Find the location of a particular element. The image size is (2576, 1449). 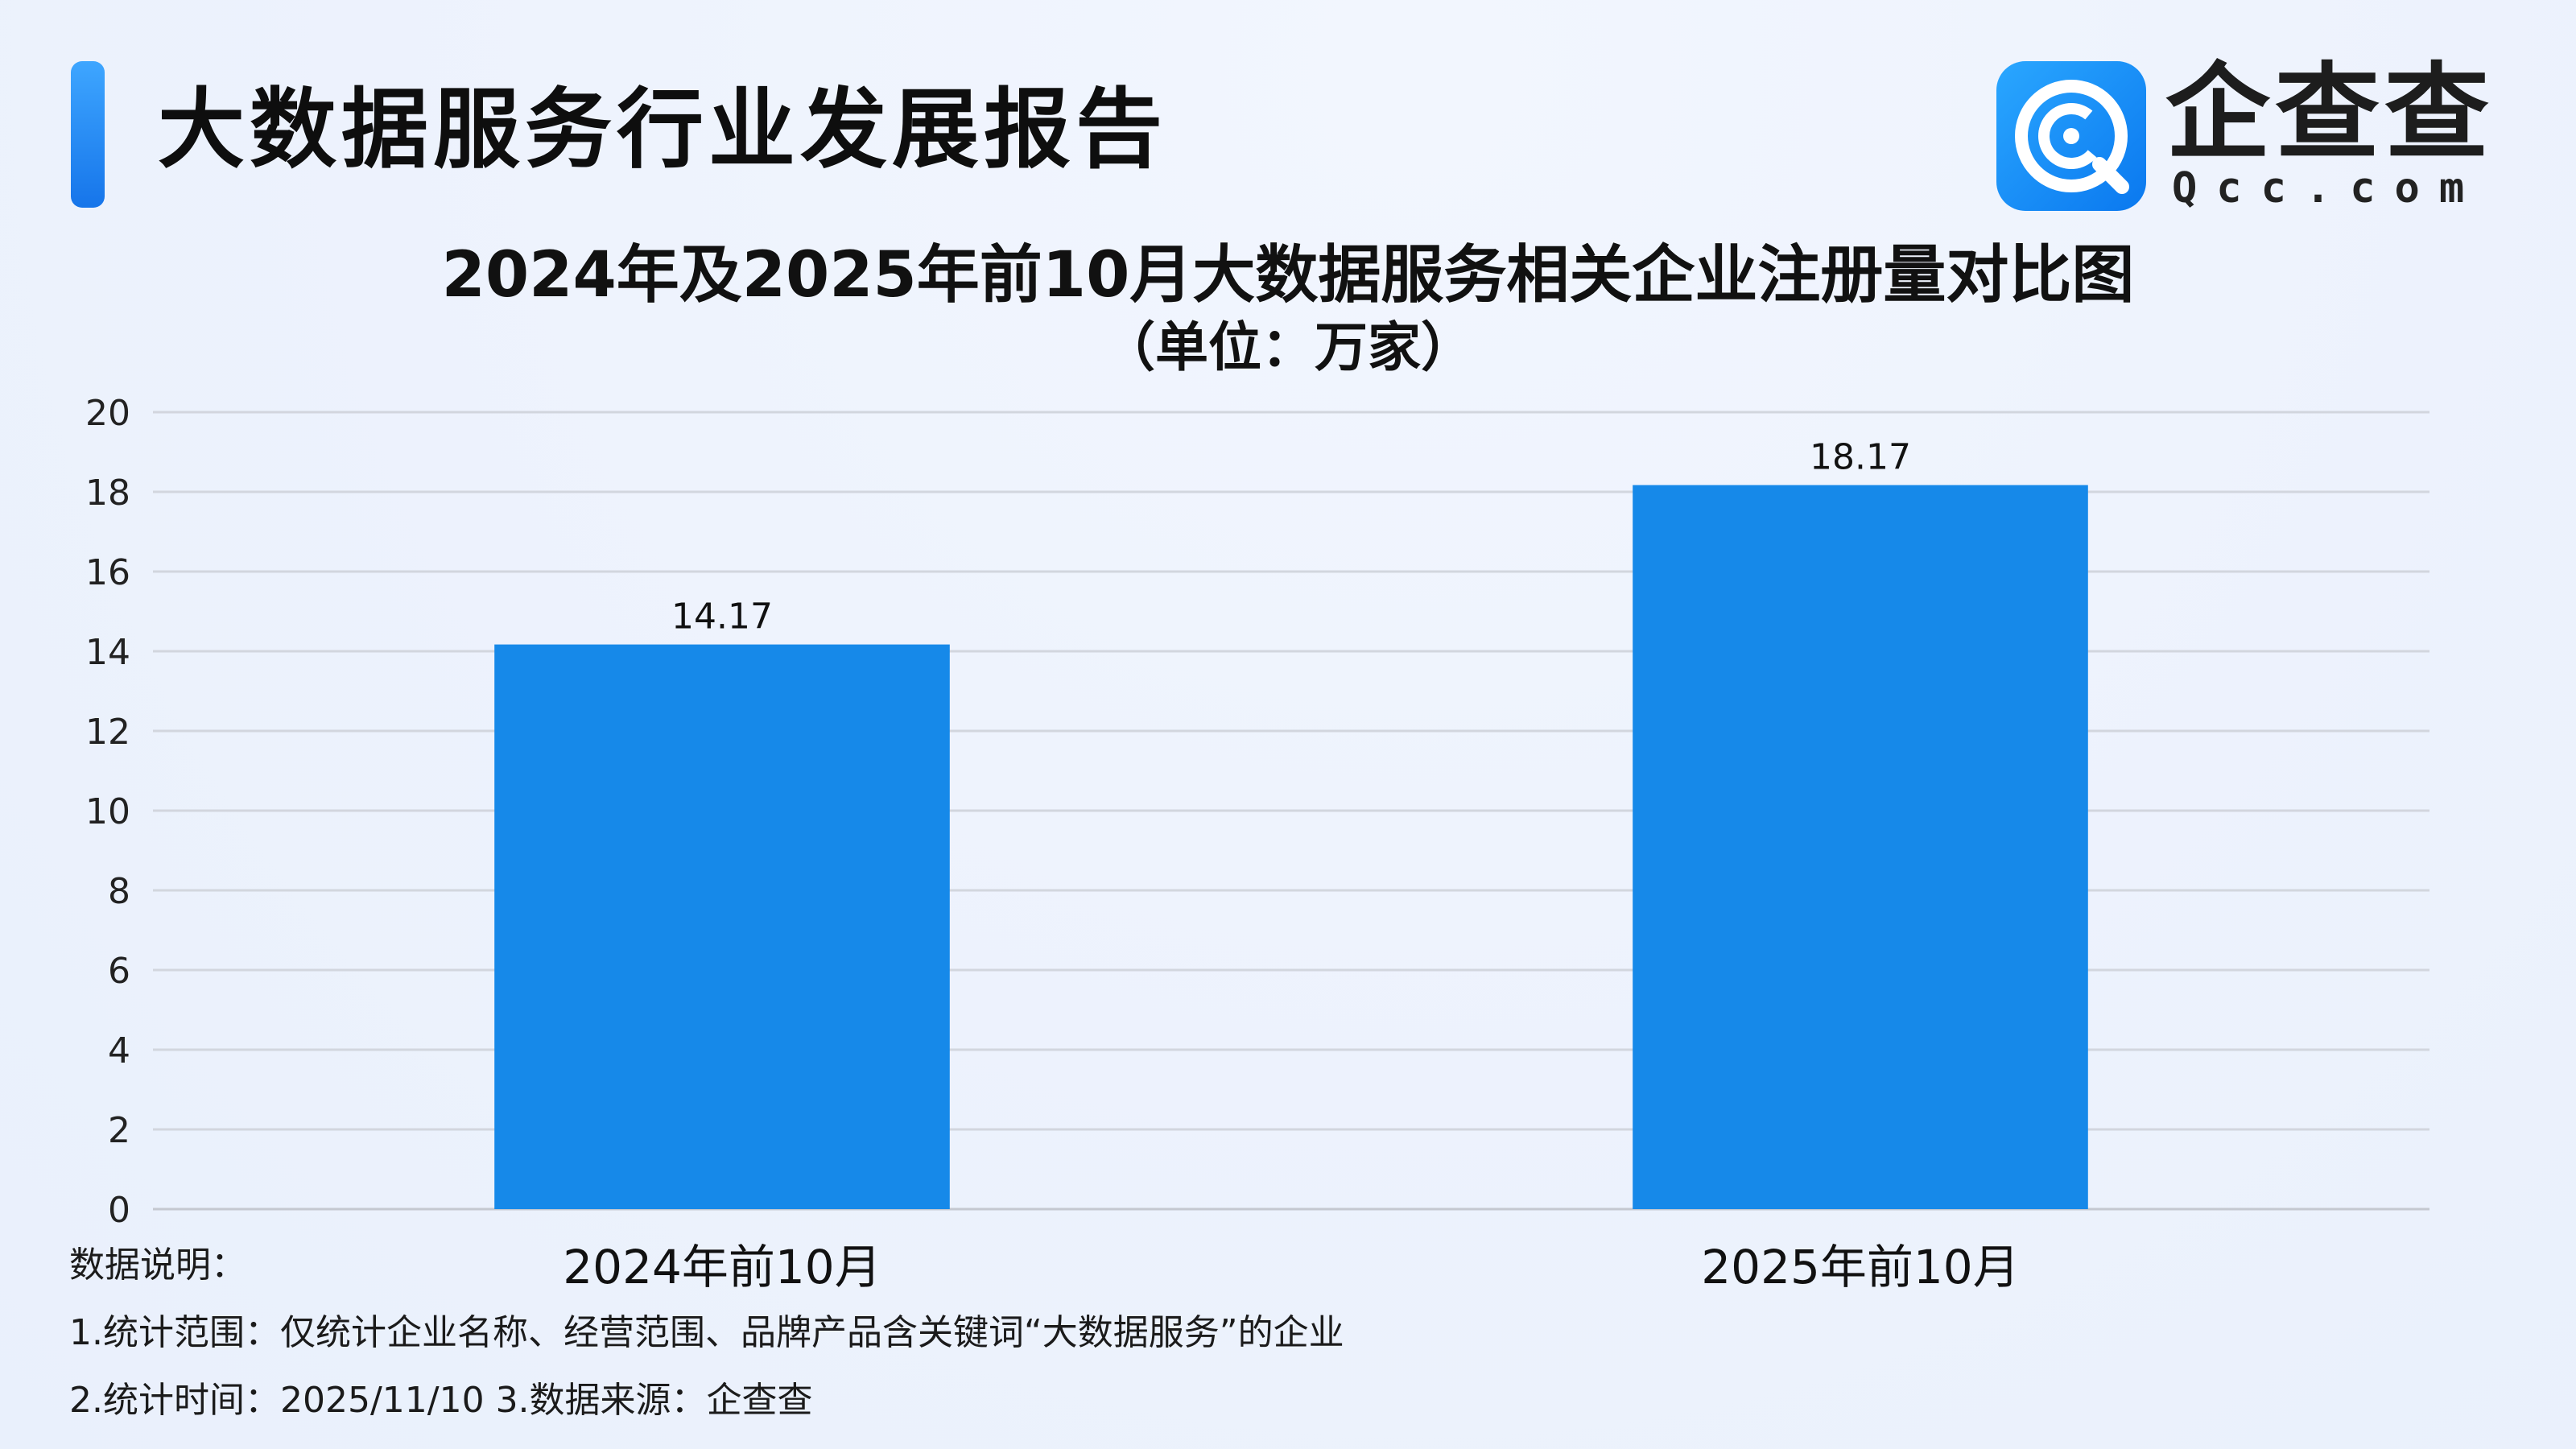

x-tick-label: 2025年前10月 is located at coordinates (1860, 1267).